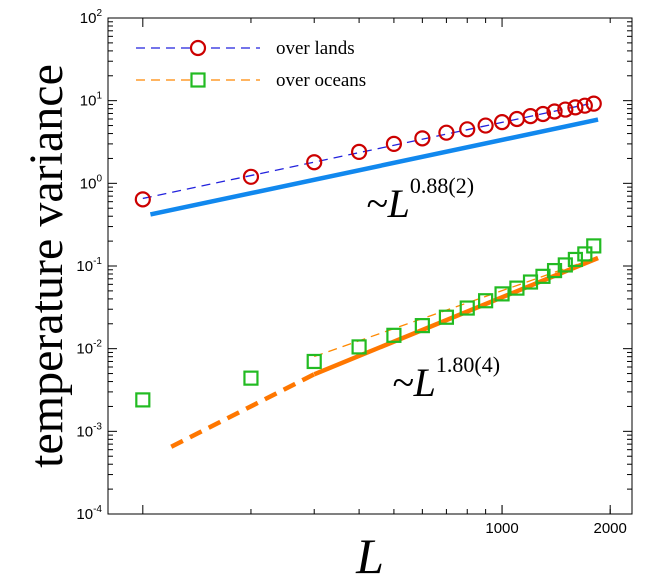  Describe the element at coordinates (97, 261) in the screenshot. I see `y-tick-exponent: -1` at that location.